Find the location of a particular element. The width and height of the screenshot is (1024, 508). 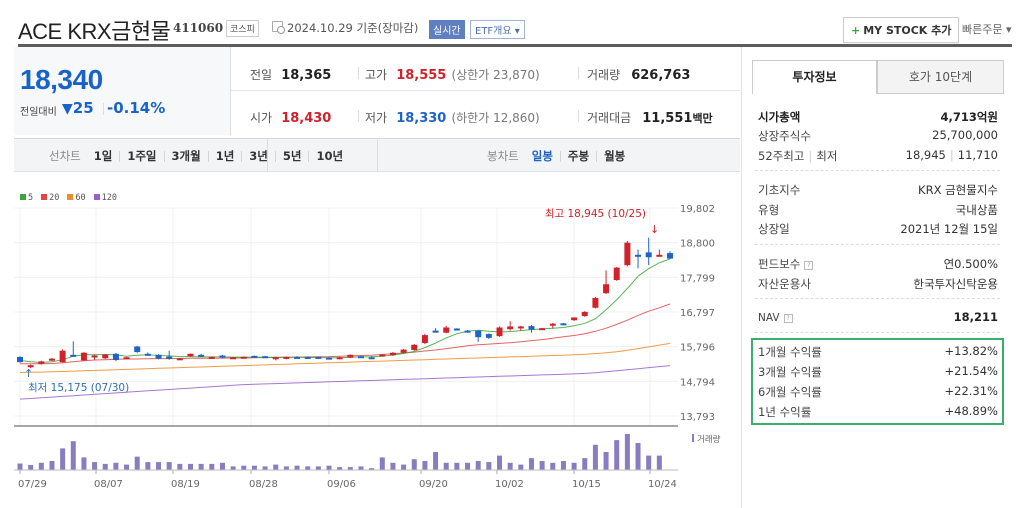

line-chart-periods: 선차트 1일 1주일 3개월 1년 3년 5년 10년 is located at coordinates (196, 156).